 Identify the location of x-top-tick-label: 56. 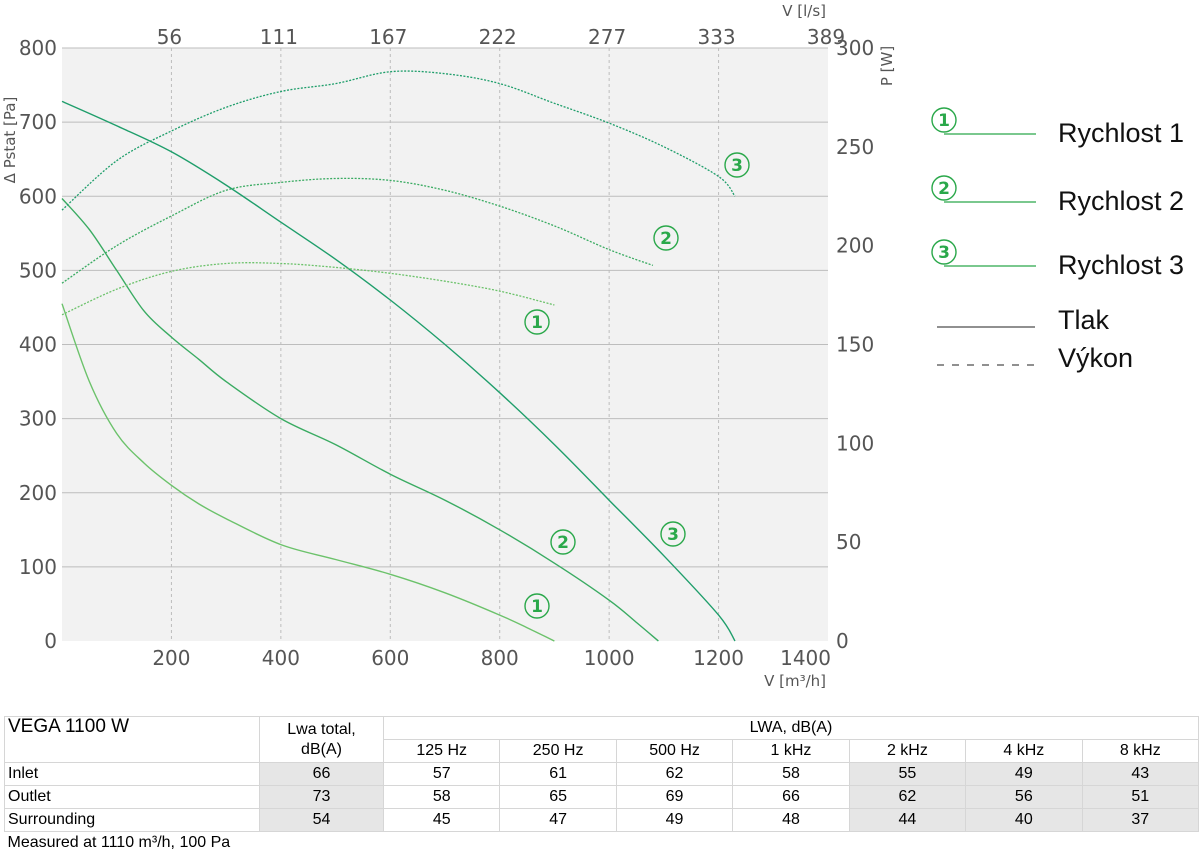
(169, 37).